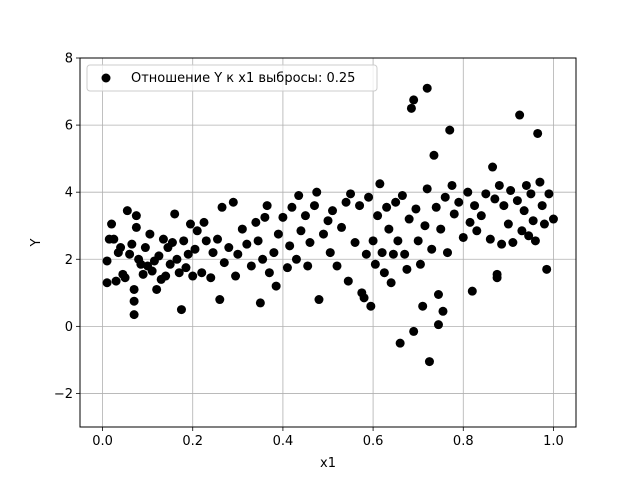 This screenshot has height=480, width=640. What do you see at coordinates (67, 227) in the screenshot?
I see `y-axis-ticks: −2 0 2 4 6 8` at bounding box center [67, 227].